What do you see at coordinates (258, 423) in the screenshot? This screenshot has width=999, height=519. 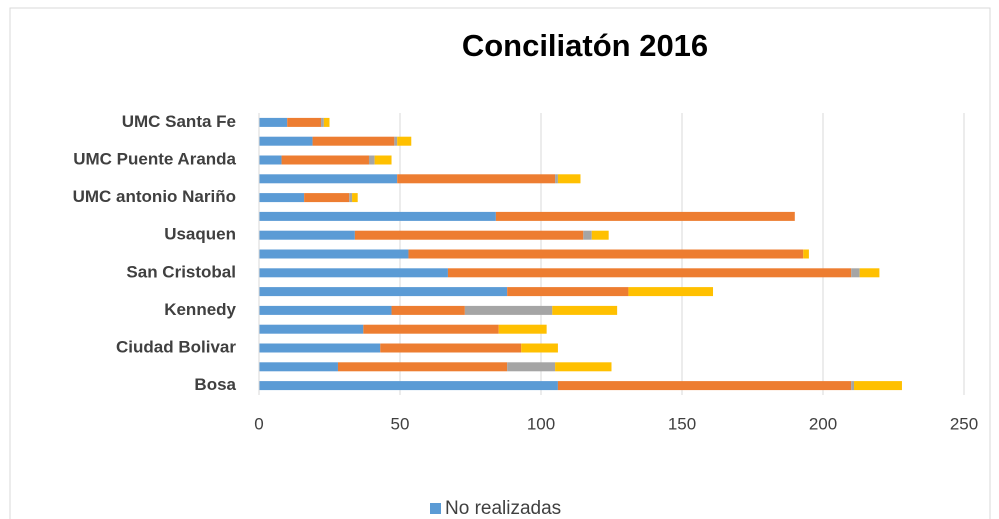 I see `x-tick-label: 0` at bounding box center [258, 423].